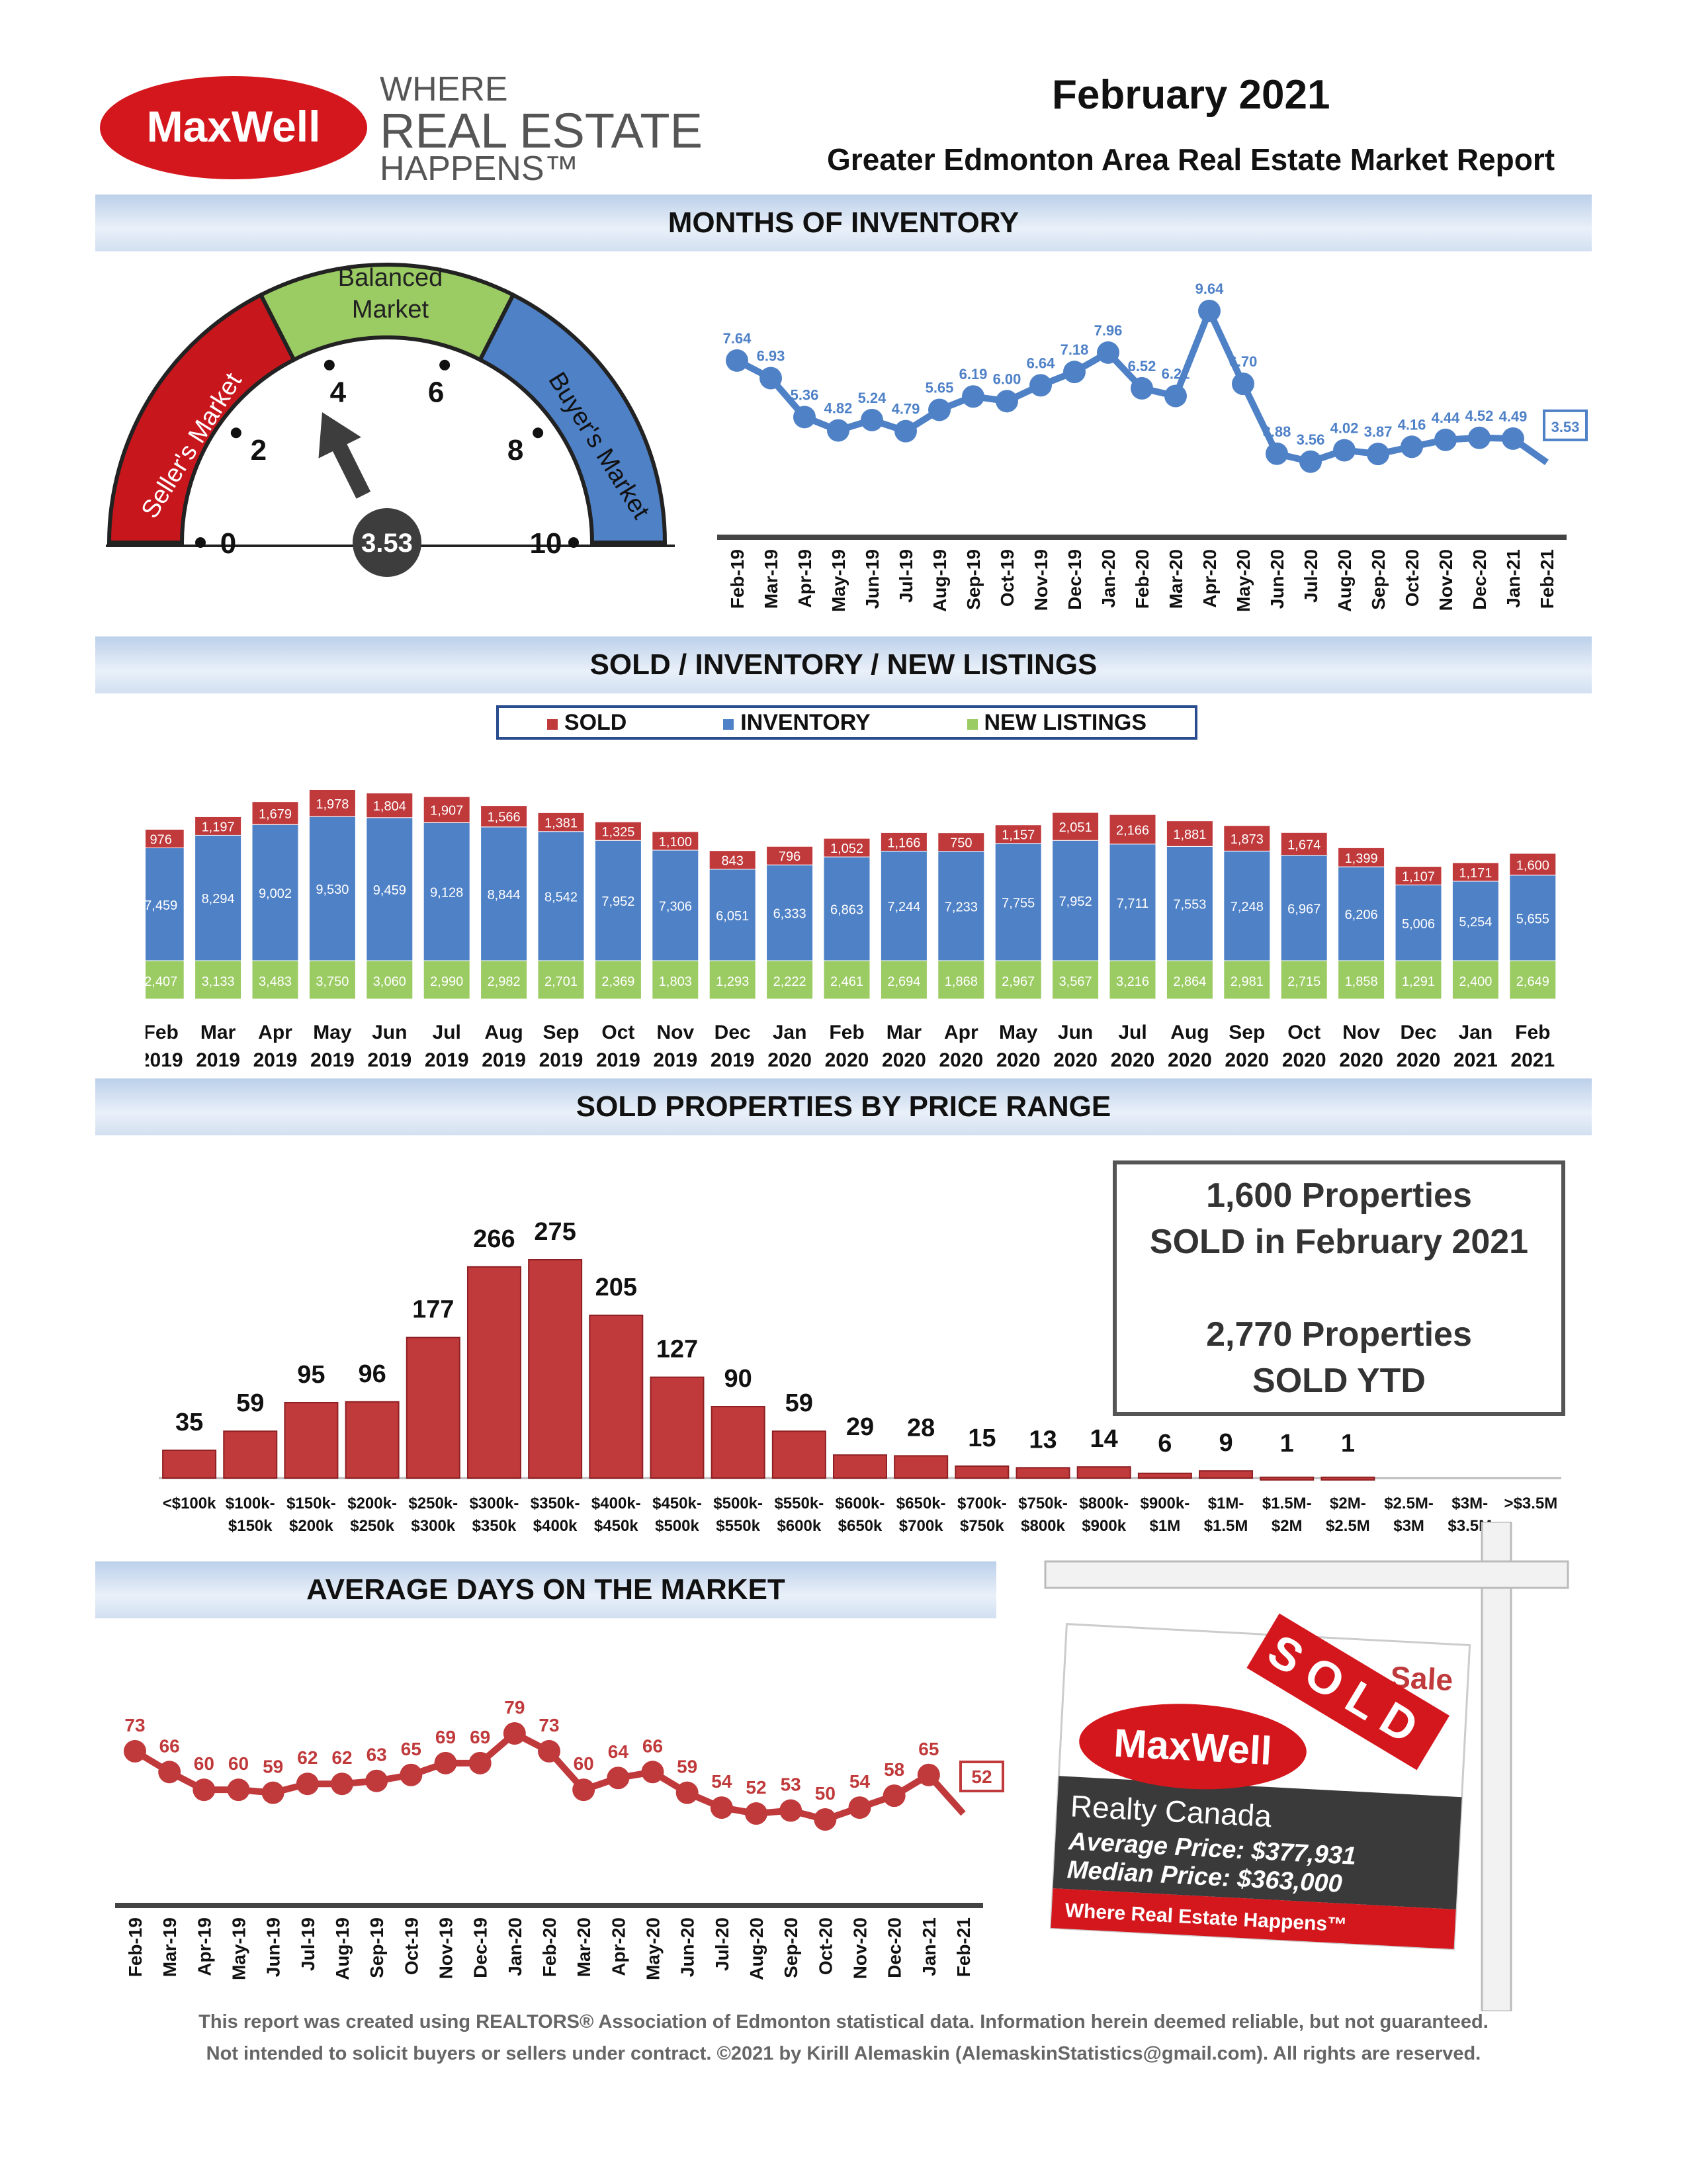 The image size is (1687, 2184). I want to click on bar-segment-label: 1,978, so click(332, 804).